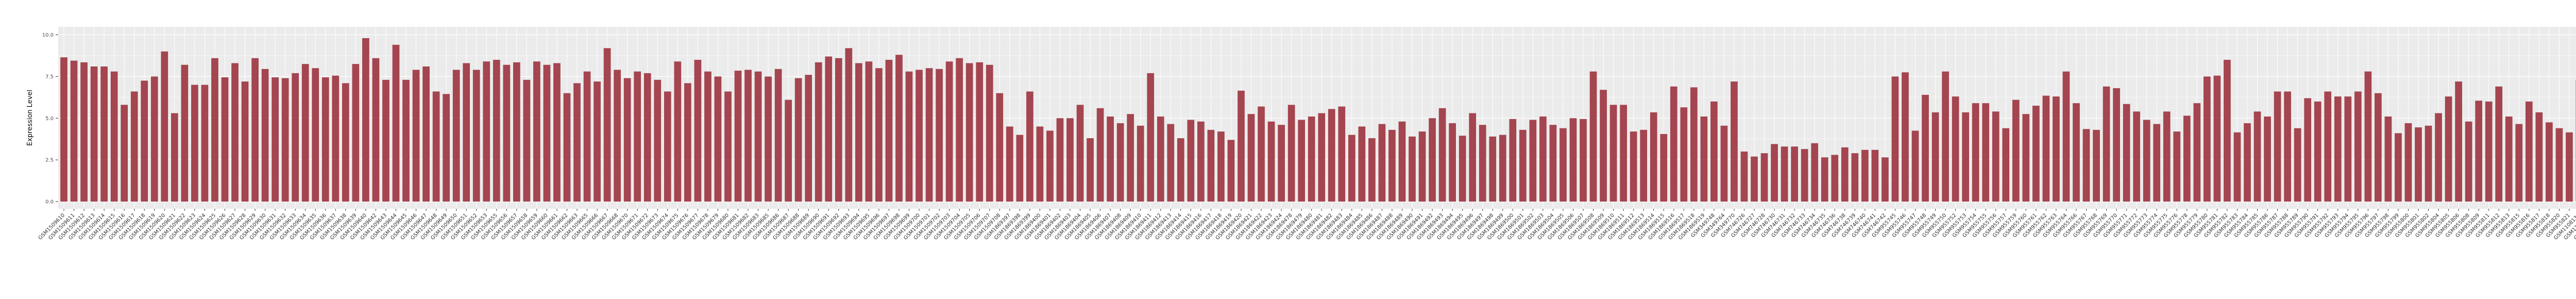 Image resolution: width=2576 pixels, height=299 pixels. Describe the element at coordinates (42, 118) in the screenshot. I see `y-axis: 0.0 2.5 5.0 7.5 10.0 Expression Level` at that location.